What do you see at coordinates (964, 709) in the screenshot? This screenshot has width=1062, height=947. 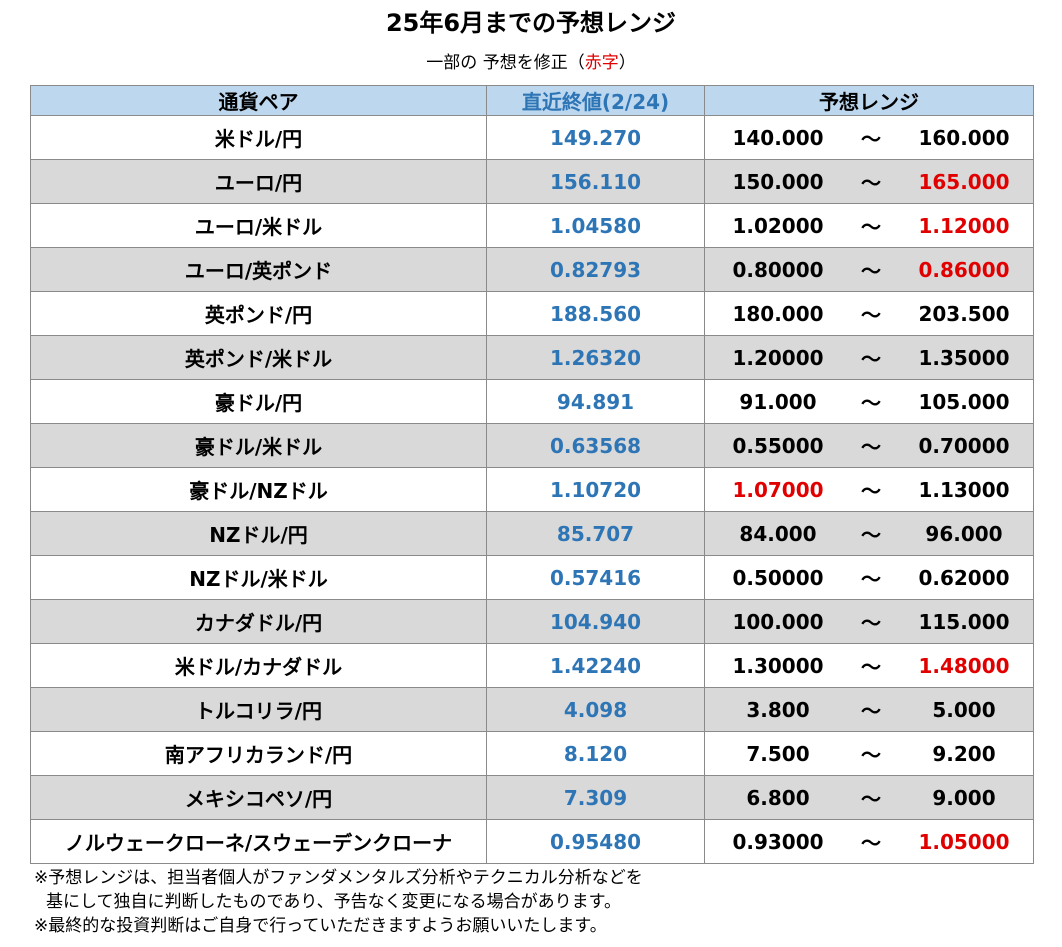 I see `range-high-value: 5.000` at bounding box center [964, 709].